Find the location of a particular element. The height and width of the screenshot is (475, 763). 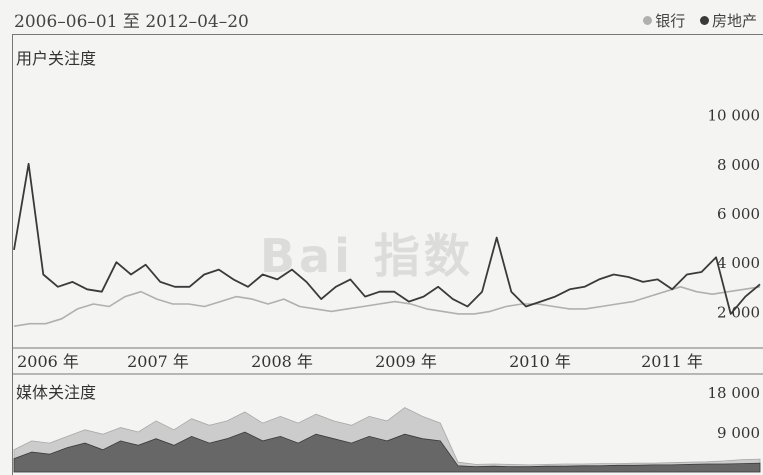

legend: 银行 房地产 is located at coordinates (695, 20).